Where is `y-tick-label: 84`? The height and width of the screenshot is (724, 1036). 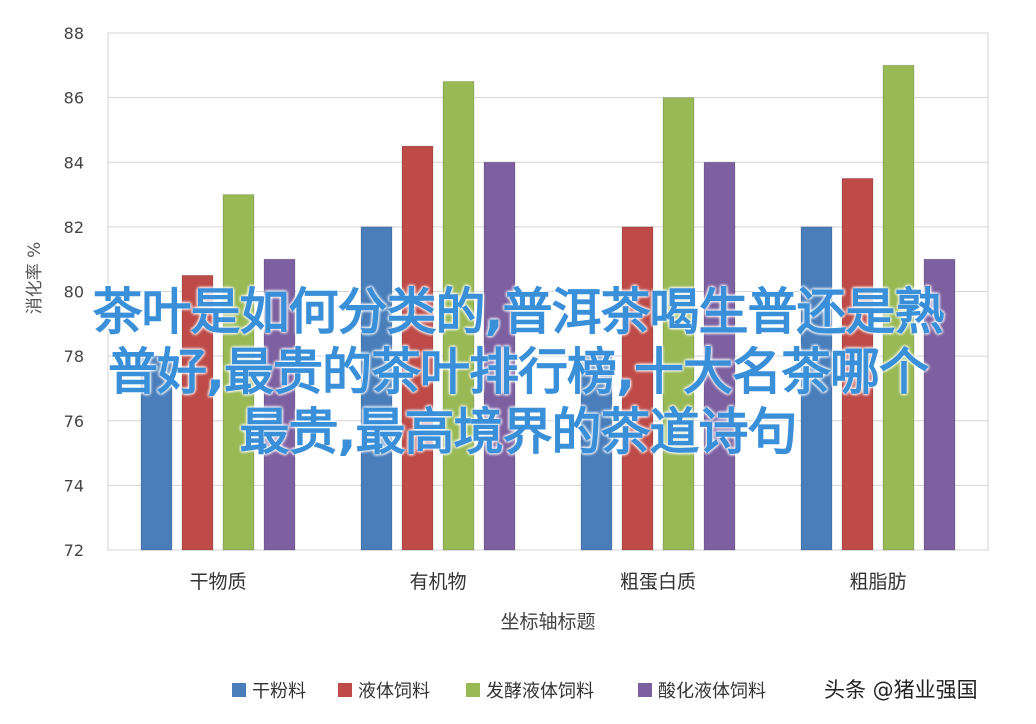
y-tick-label: 84 is located at coordinates (74, 162).